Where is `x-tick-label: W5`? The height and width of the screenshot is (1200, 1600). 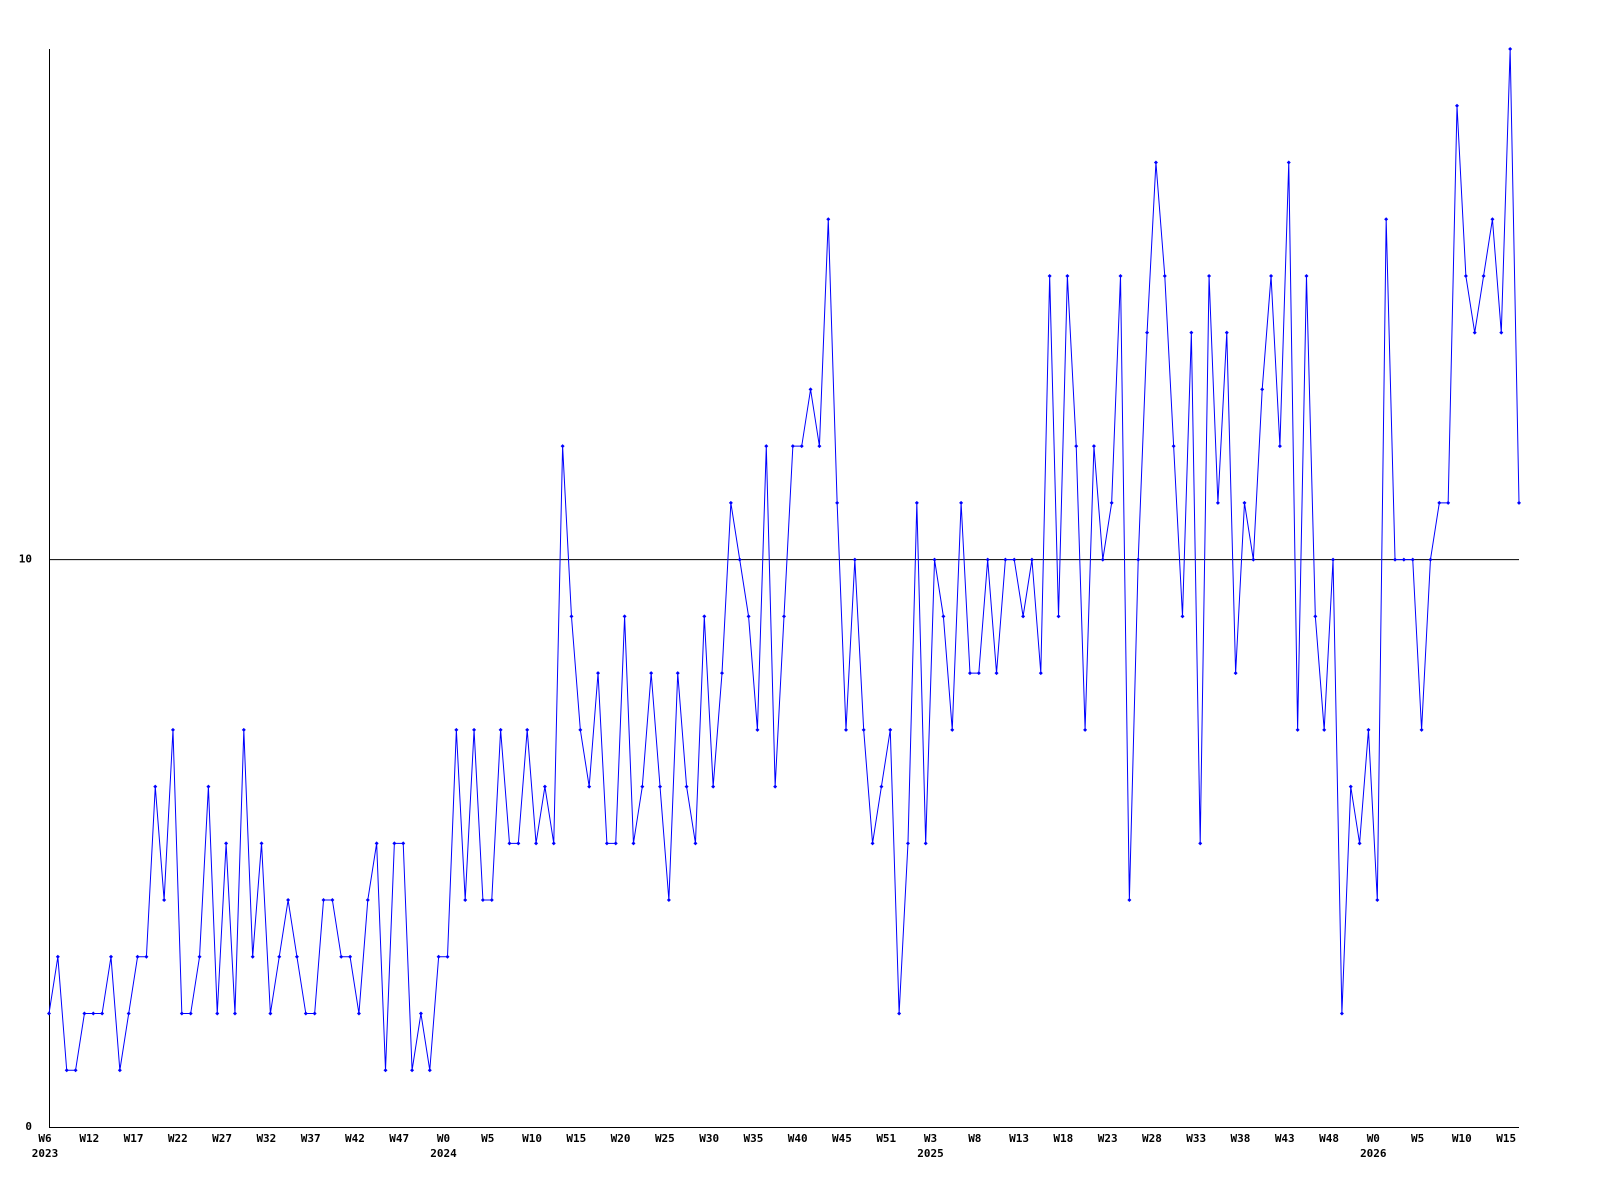 x-tick-label: W5 is located at coordinates (487, 1138).